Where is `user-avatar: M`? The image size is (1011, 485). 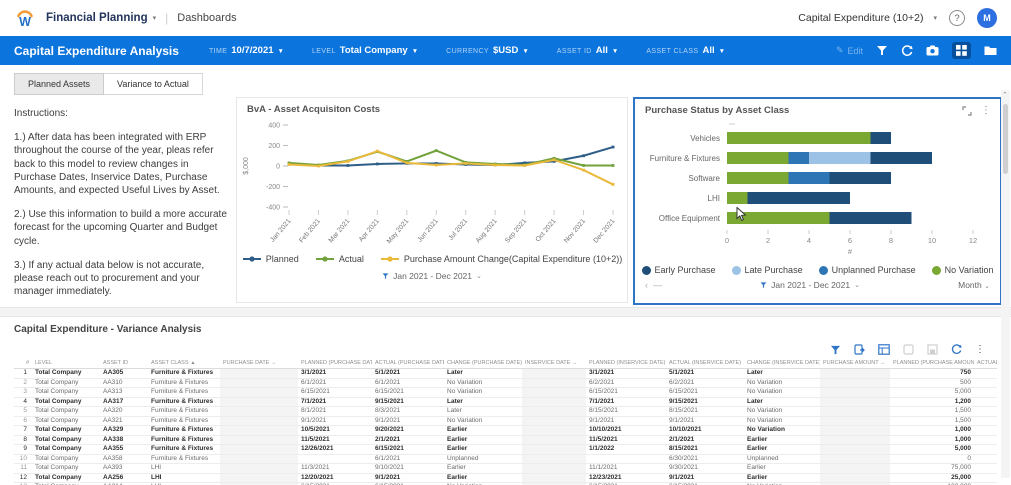
user-avatar: M is located at coordinates (987, 18).